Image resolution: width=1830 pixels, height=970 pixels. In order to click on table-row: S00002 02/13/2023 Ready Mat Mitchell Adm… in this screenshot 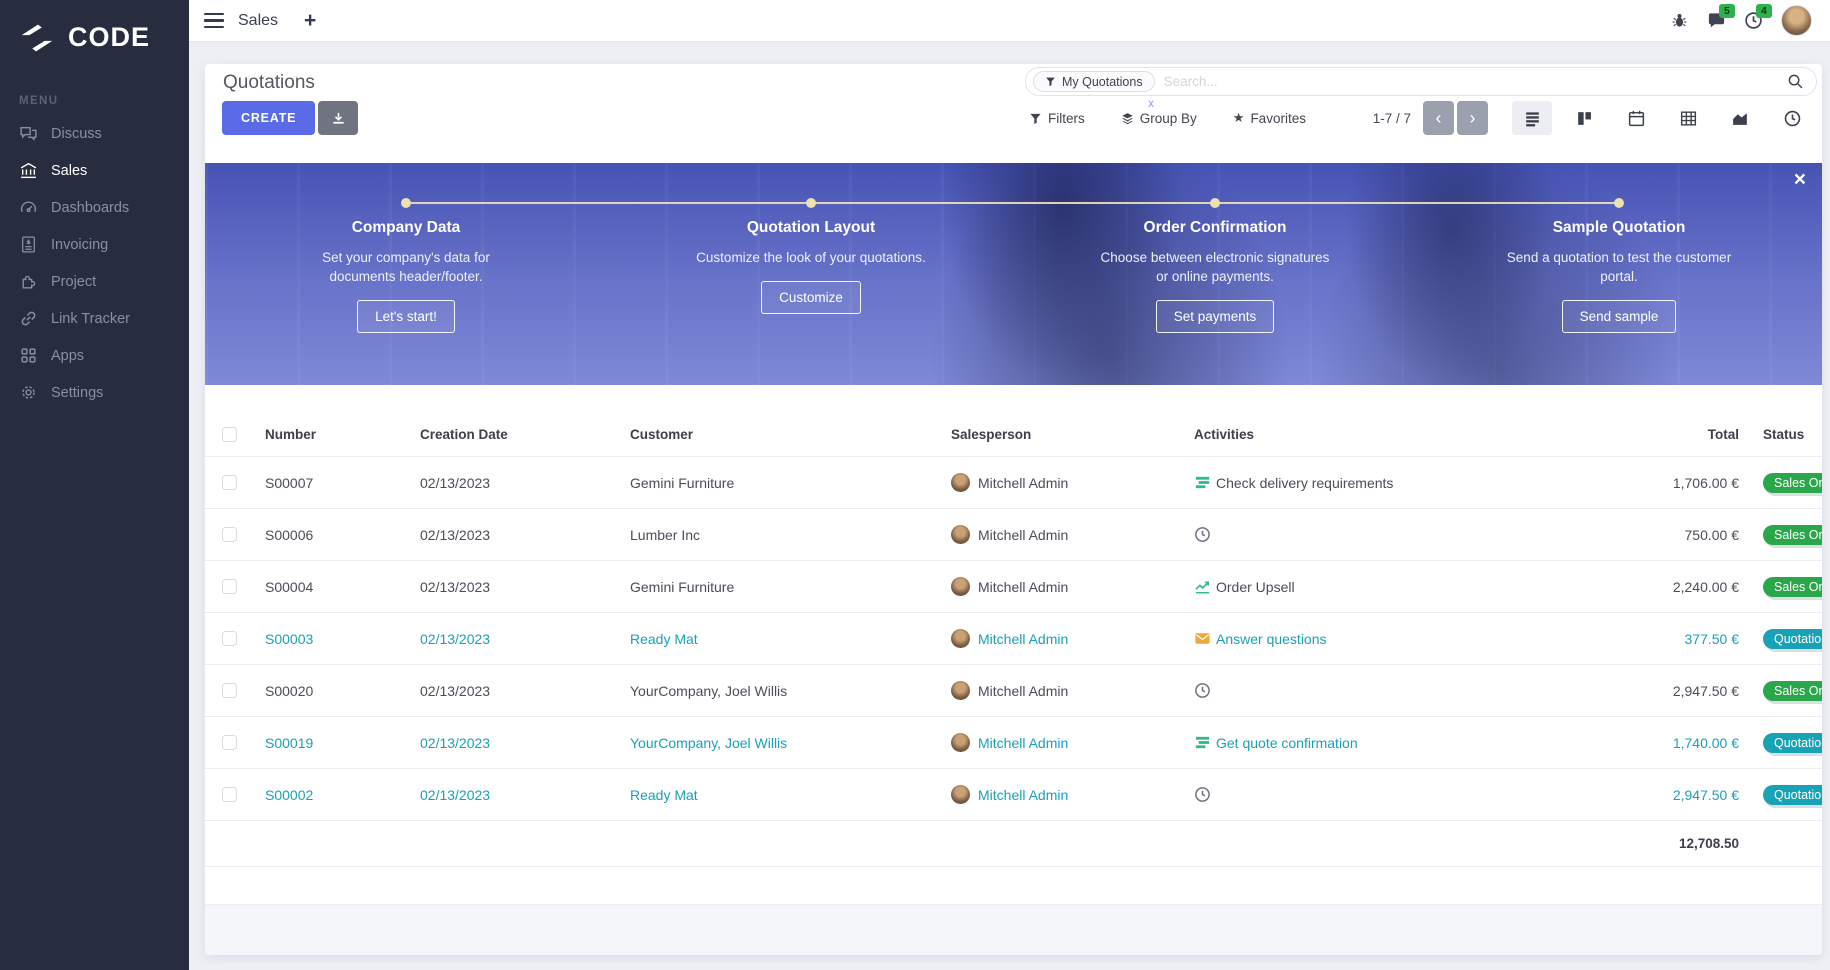, I will do `click(1013, 795)`.